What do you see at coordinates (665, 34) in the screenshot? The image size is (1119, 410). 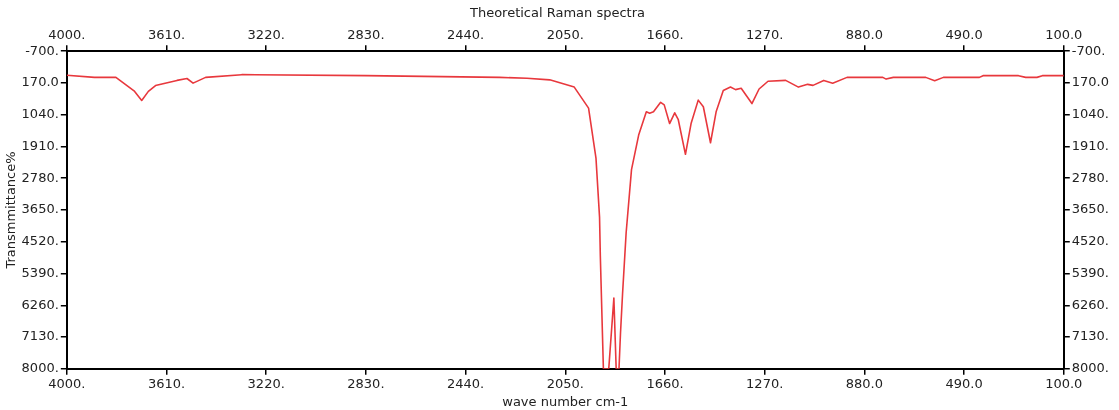 I see `x2-tick-label: 1660.` at bounding box center [665, 34].